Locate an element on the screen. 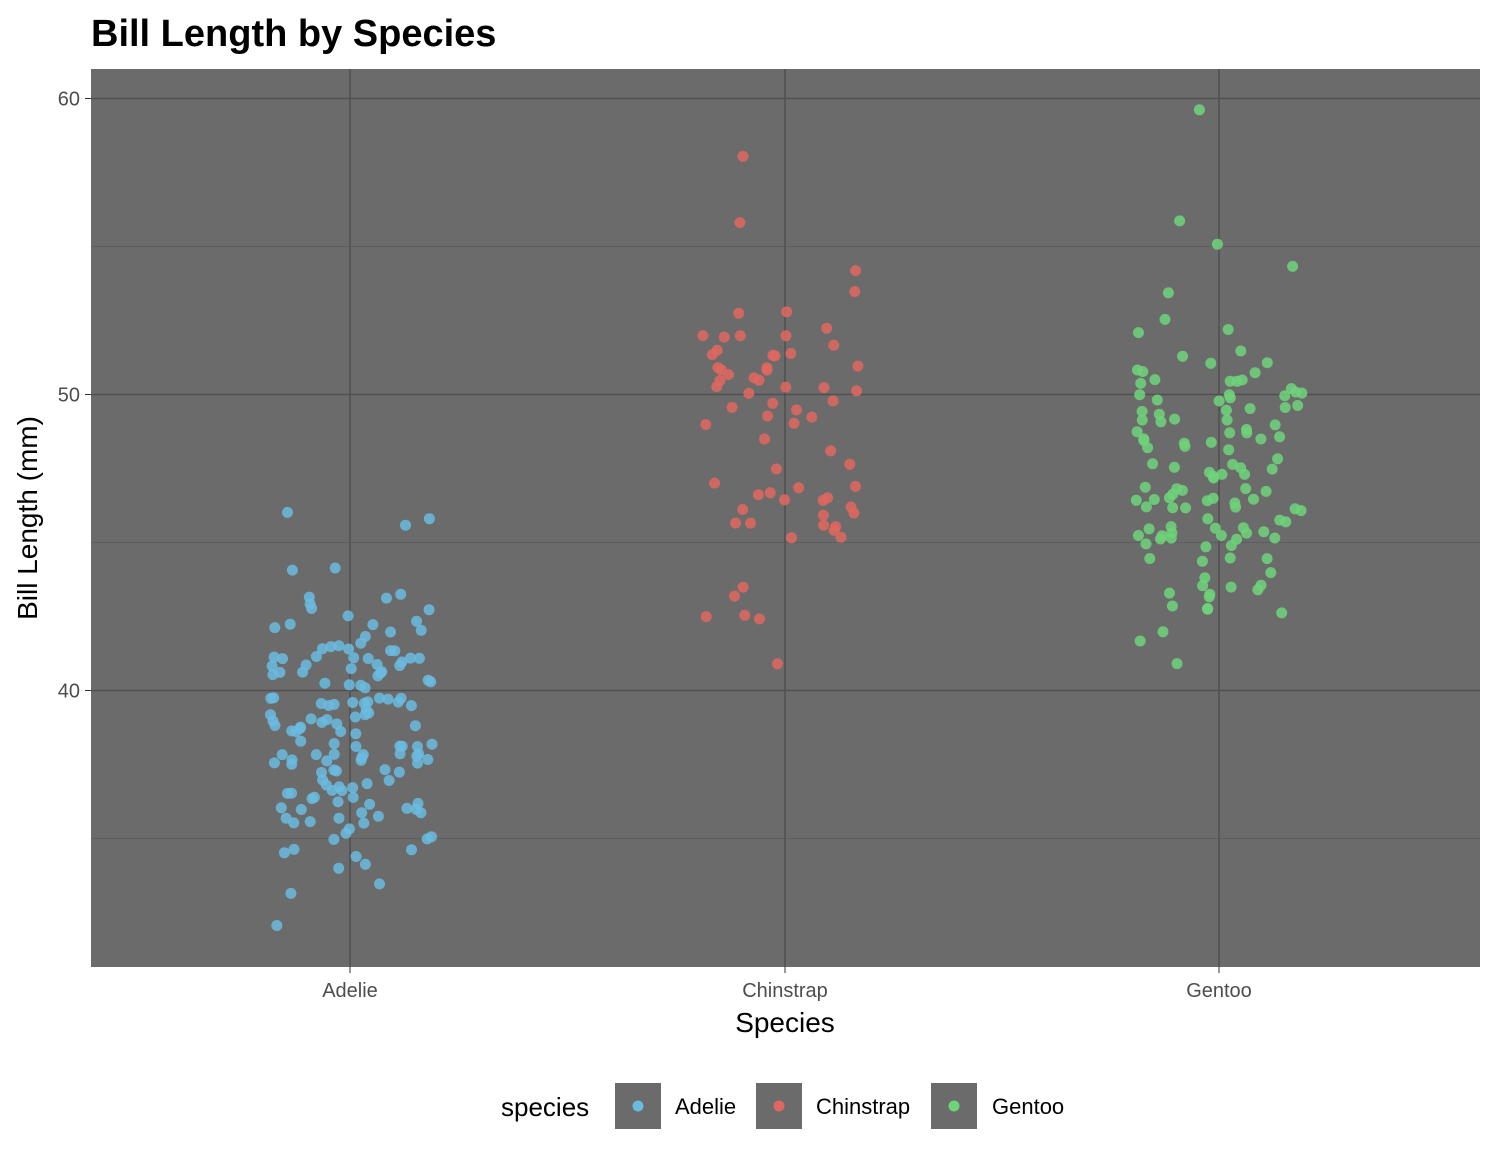 Image resolution: width=1494 pixels, height=1158 pixels. legend-swatch-gentoo is located at coordinates (954, 1106).